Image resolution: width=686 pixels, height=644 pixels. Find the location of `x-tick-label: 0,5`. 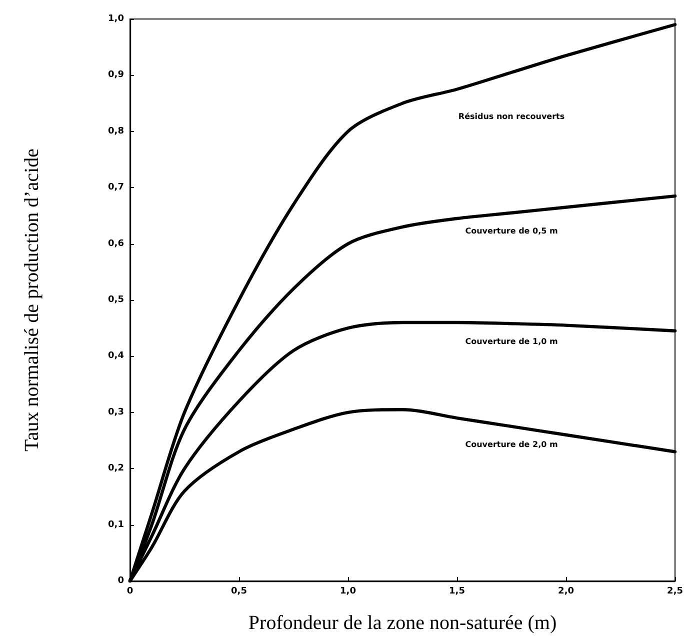

x-tick-label: 0,5 is located at coordinates (239, 591).